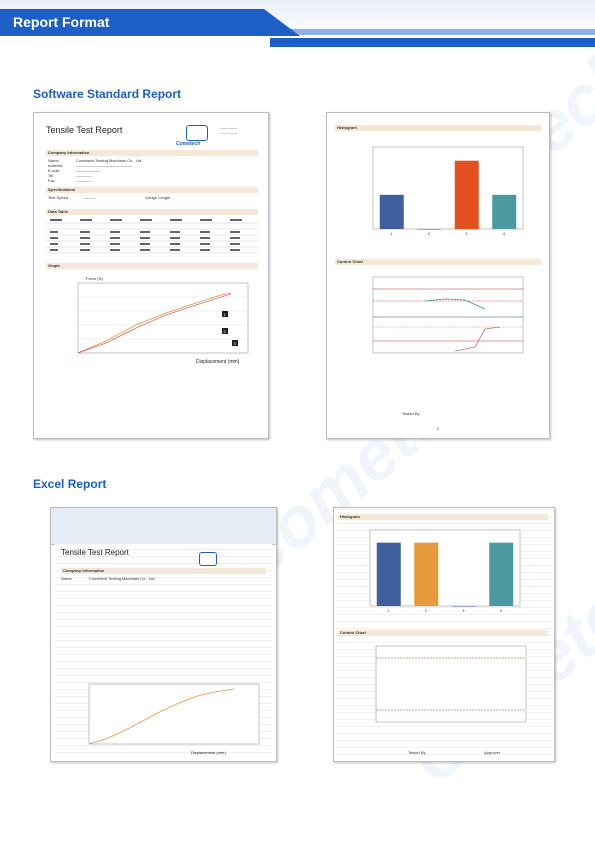 The height and width of the screenshot is (842, 595). I want to click on histogram-chart: 1 2 3 4, so click(448, 191).